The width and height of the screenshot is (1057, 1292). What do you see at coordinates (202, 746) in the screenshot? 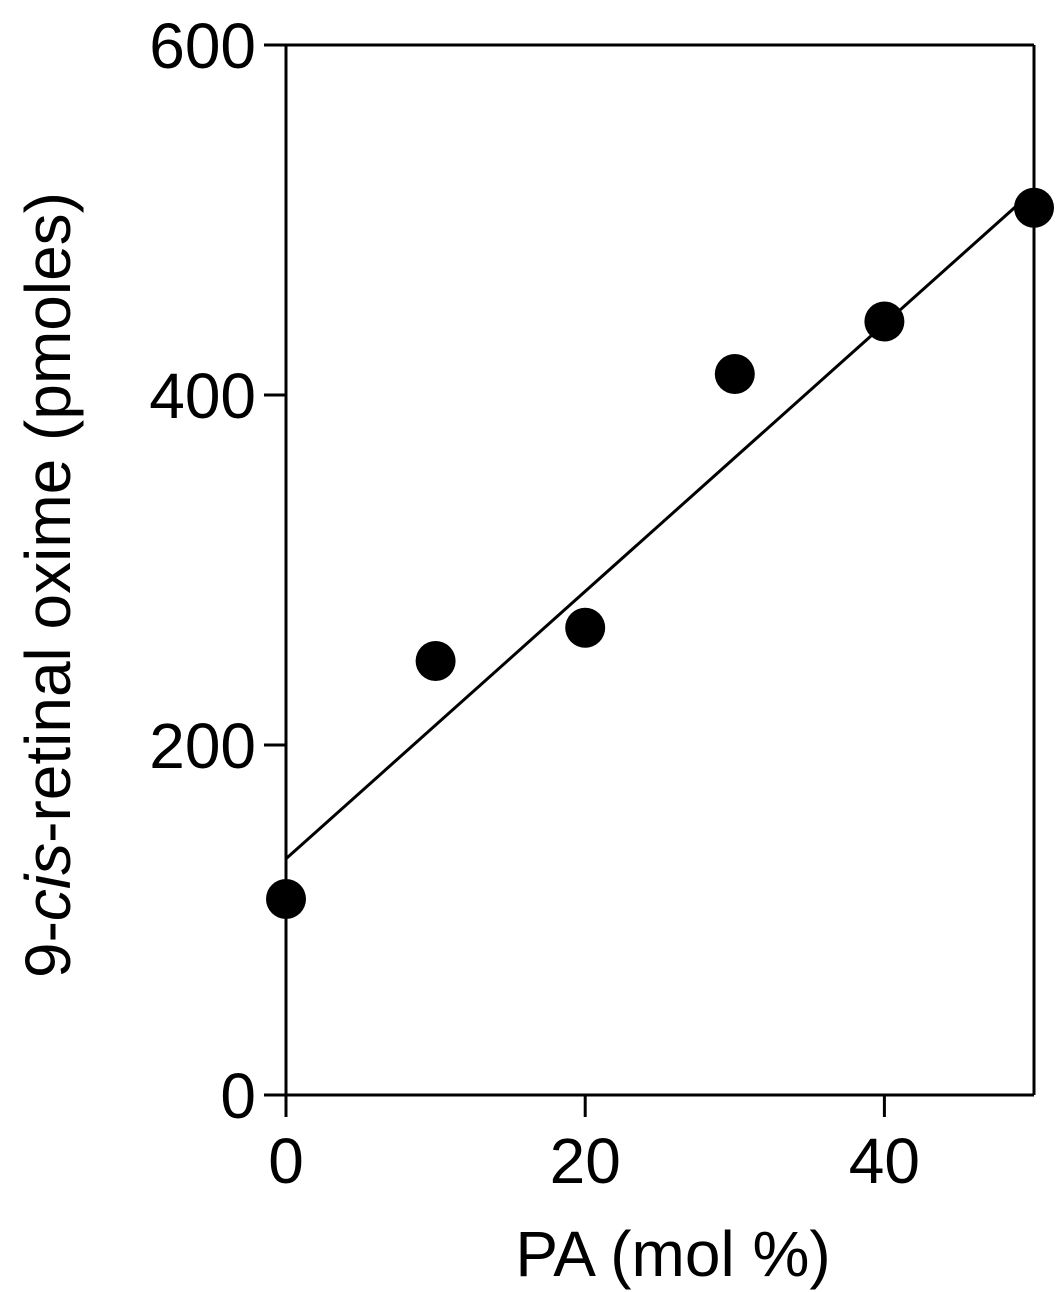
I see `y-tick-label: 200` at bounding box center [202, 746].